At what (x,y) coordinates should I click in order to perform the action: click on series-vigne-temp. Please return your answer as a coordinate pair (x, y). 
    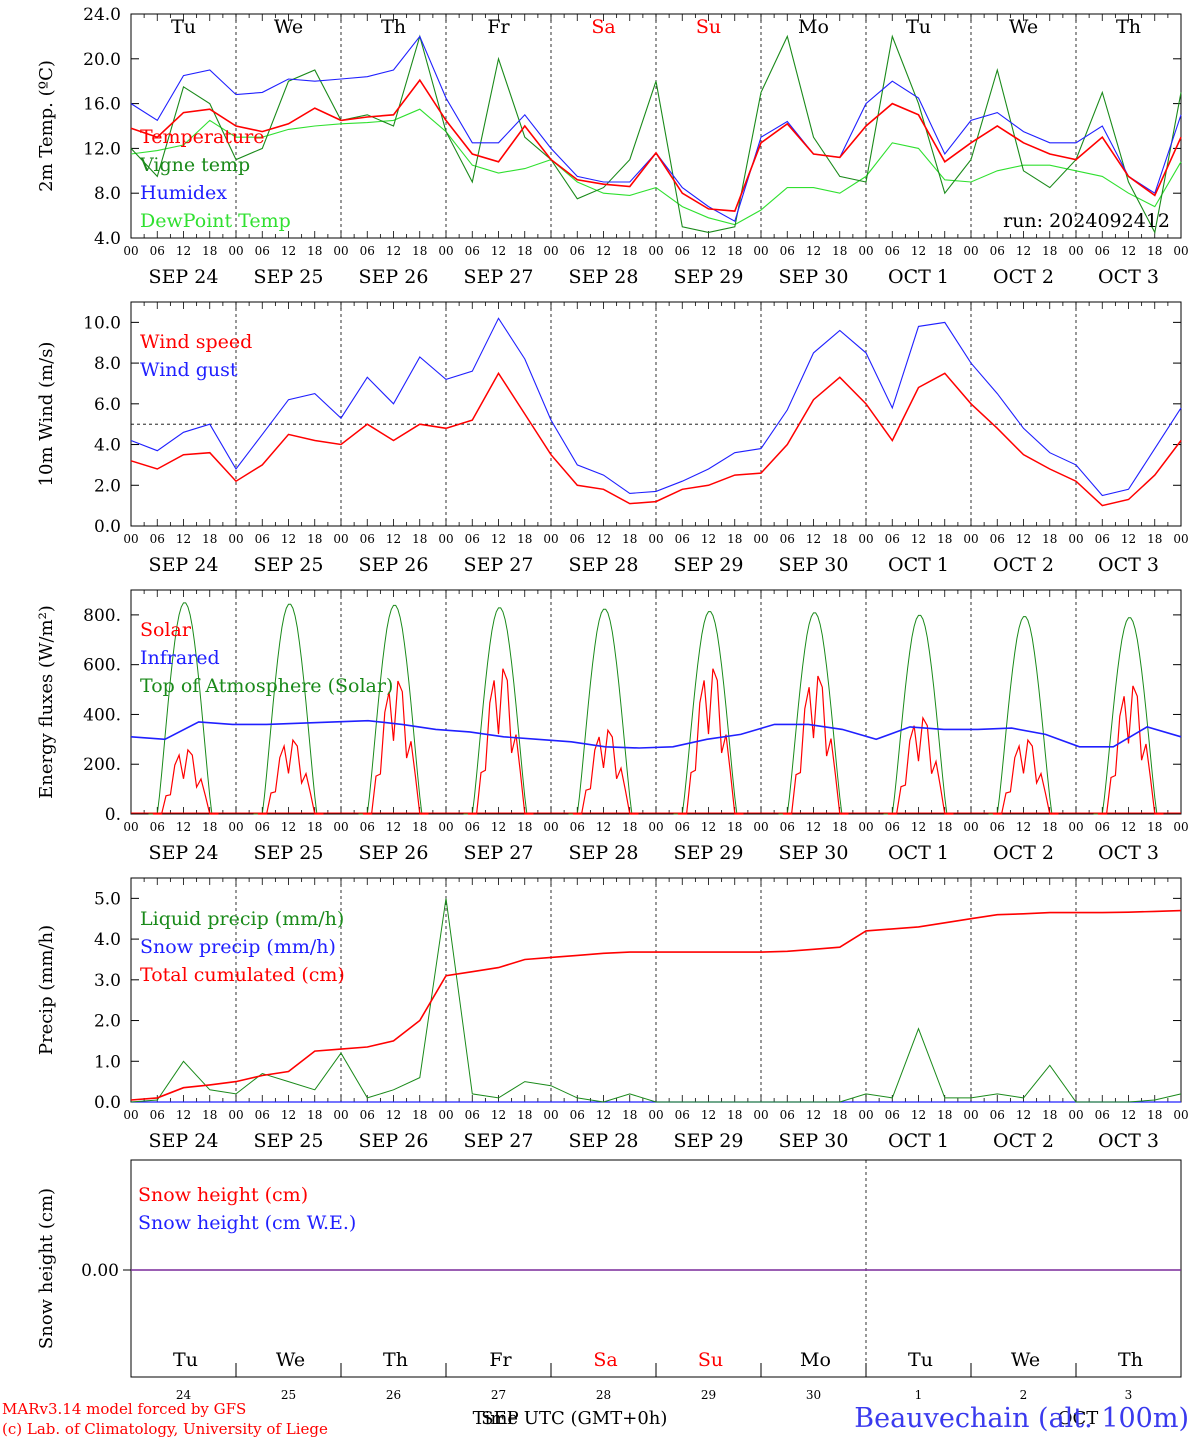
    Looking at the image, I should click on (656, 134).